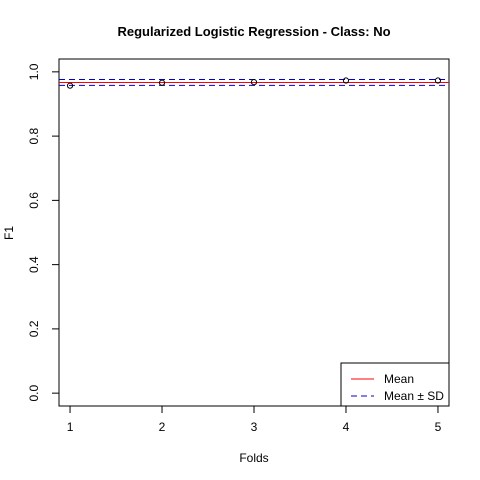  I want to click on x-tick-label: 5, so click(438, 427).